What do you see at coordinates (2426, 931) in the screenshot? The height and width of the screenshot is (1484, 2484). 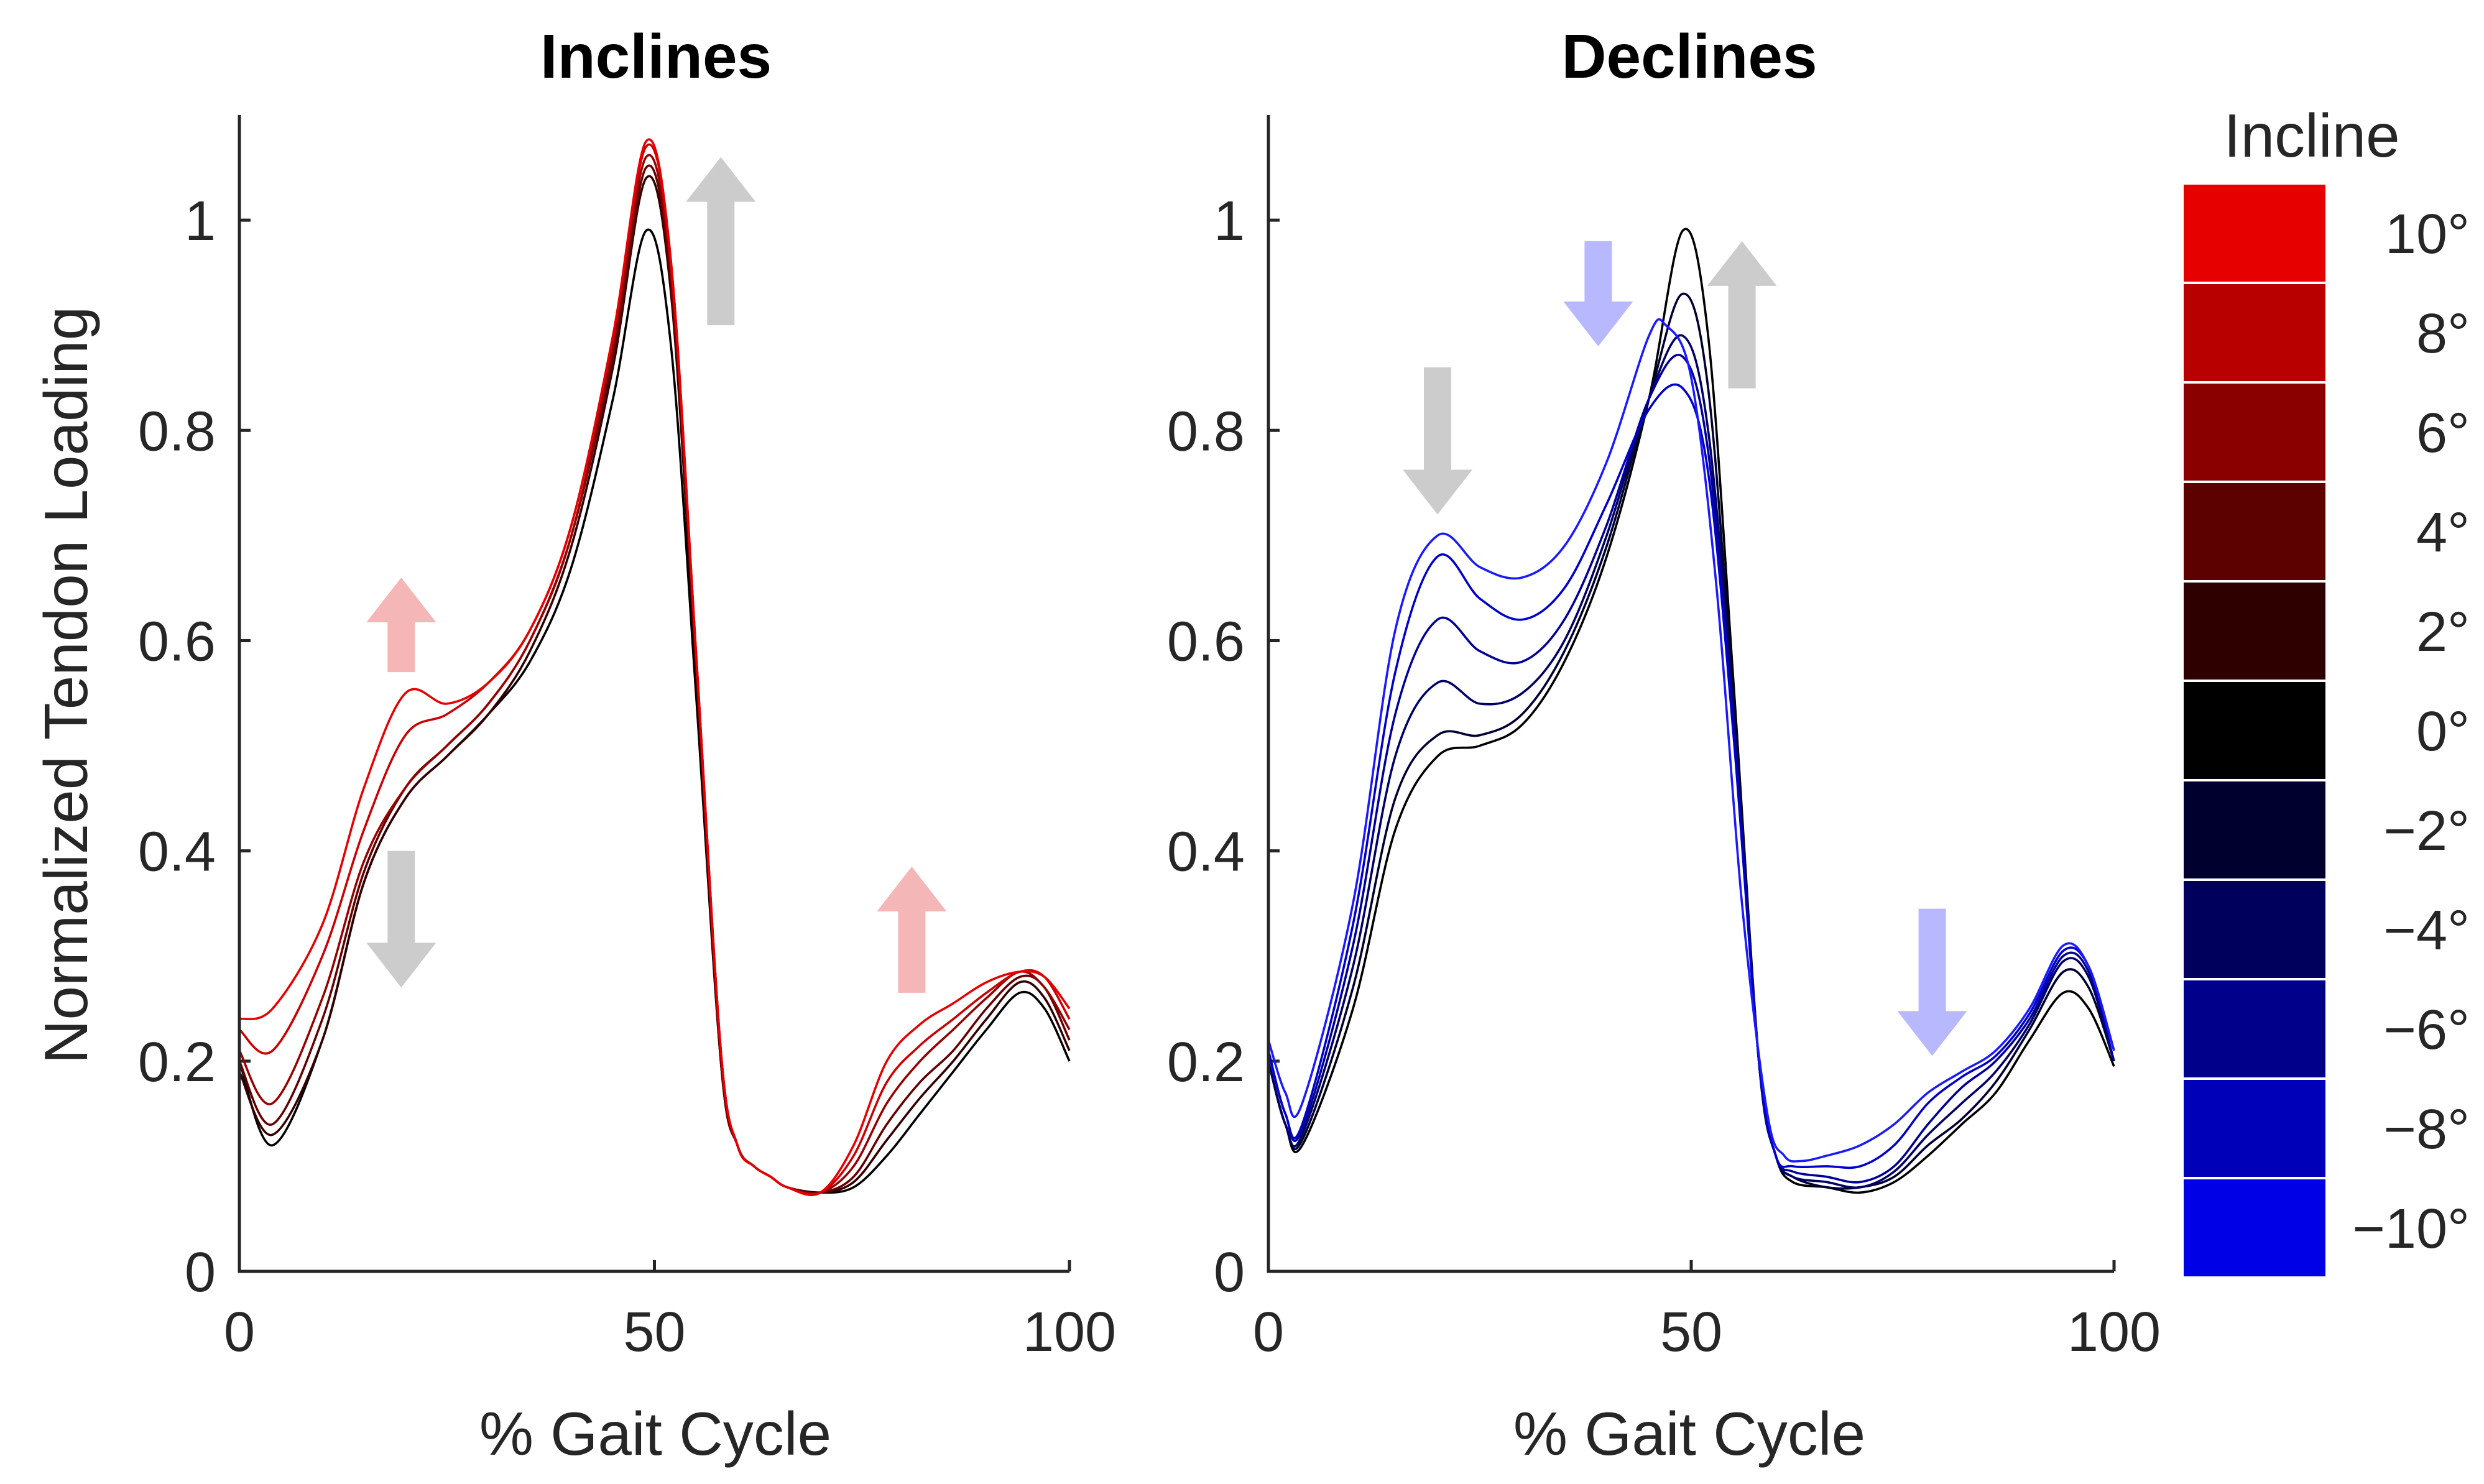 I see `colorbar-label: −4°` at bounding box center [2426, 931].